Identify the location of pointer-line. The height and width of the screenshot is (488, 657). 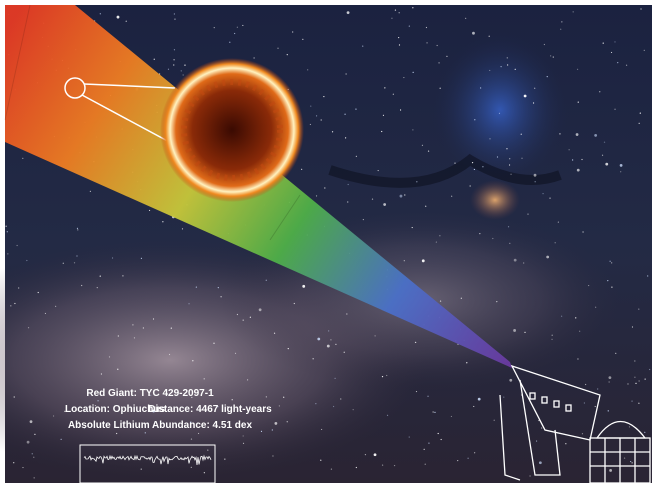
(129, 86).